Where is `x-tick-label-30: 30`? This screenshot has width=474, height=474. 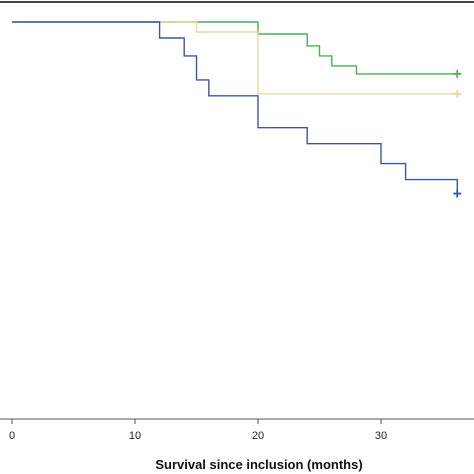
x-tick-label-30: 30 is located at coordinates (381, 436).